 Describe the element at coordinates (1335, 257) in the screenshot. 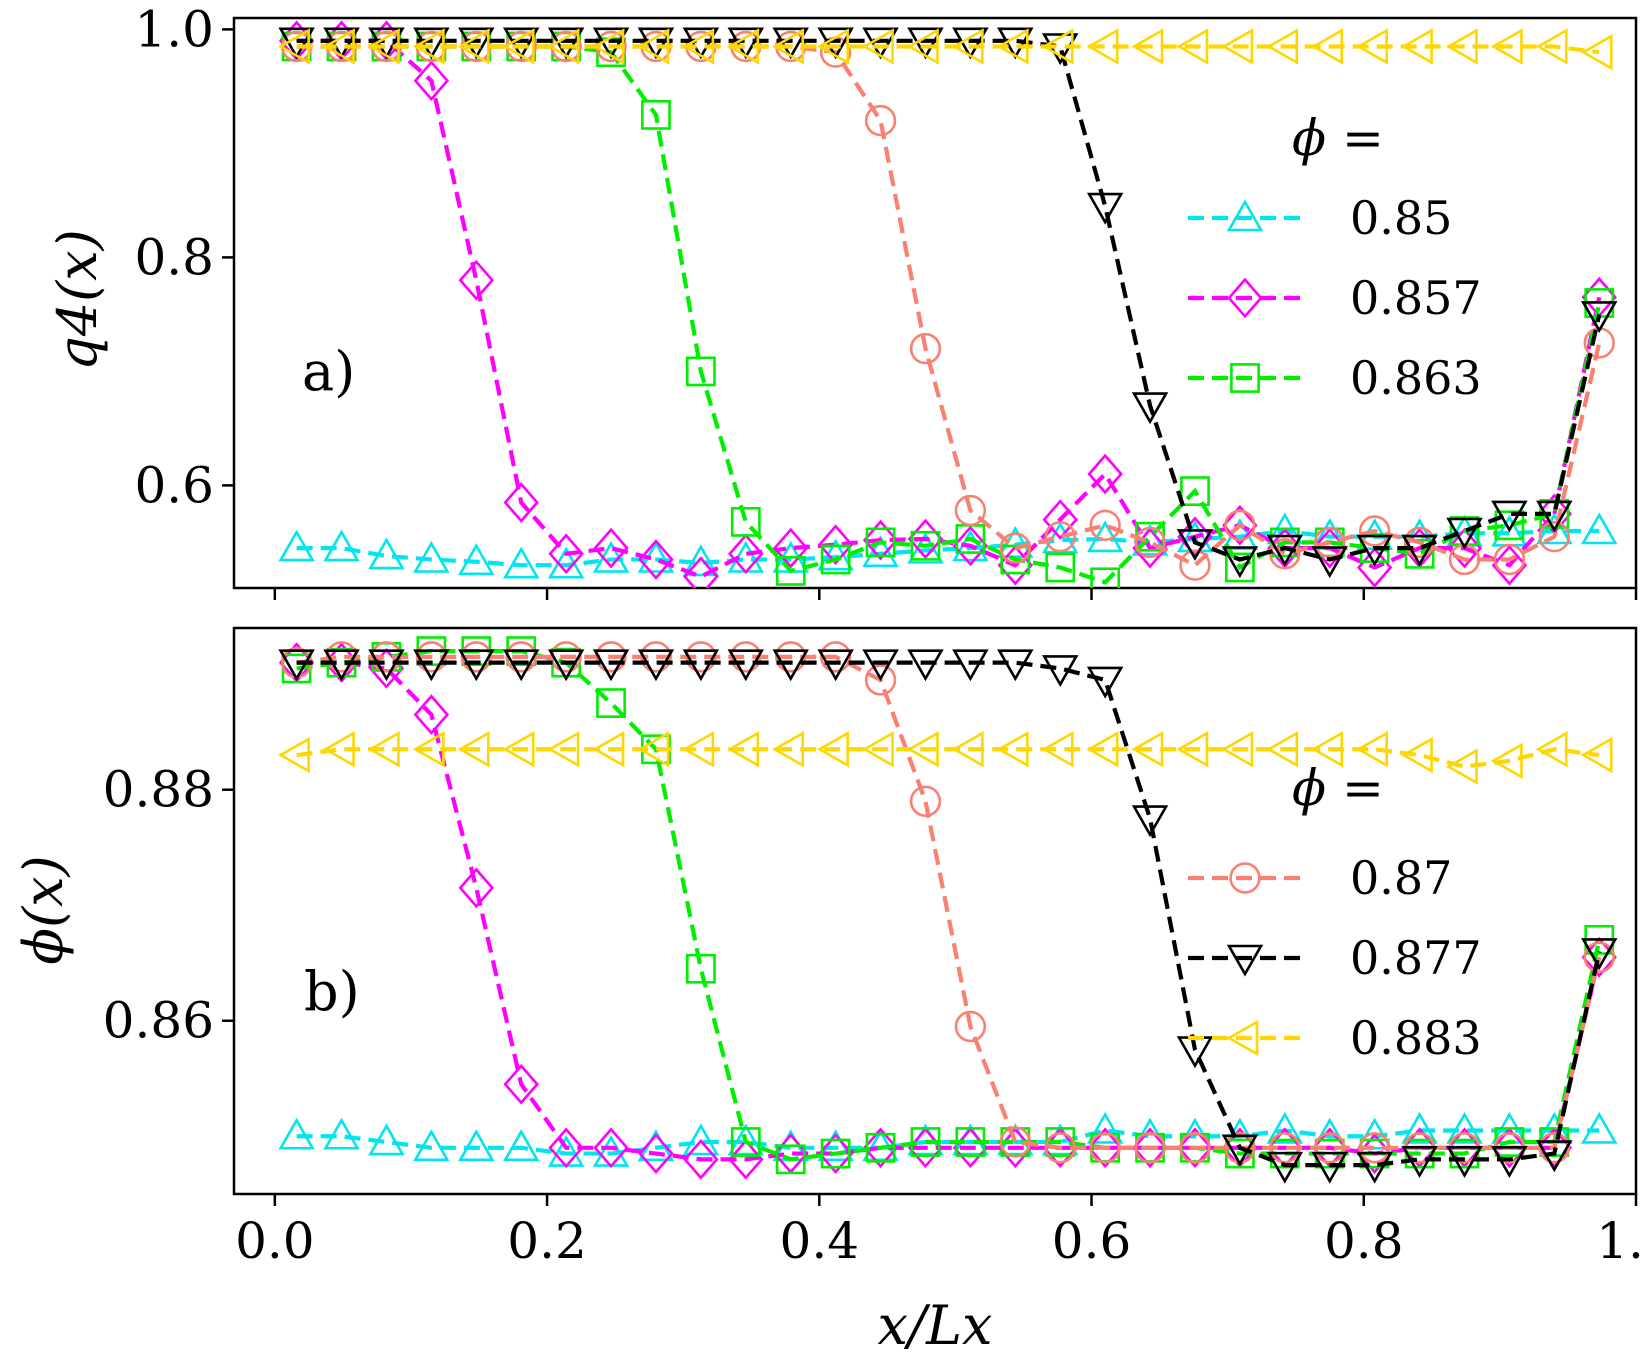

I see `legend: ϕ = 0.85 0.857 0.863` at that location.